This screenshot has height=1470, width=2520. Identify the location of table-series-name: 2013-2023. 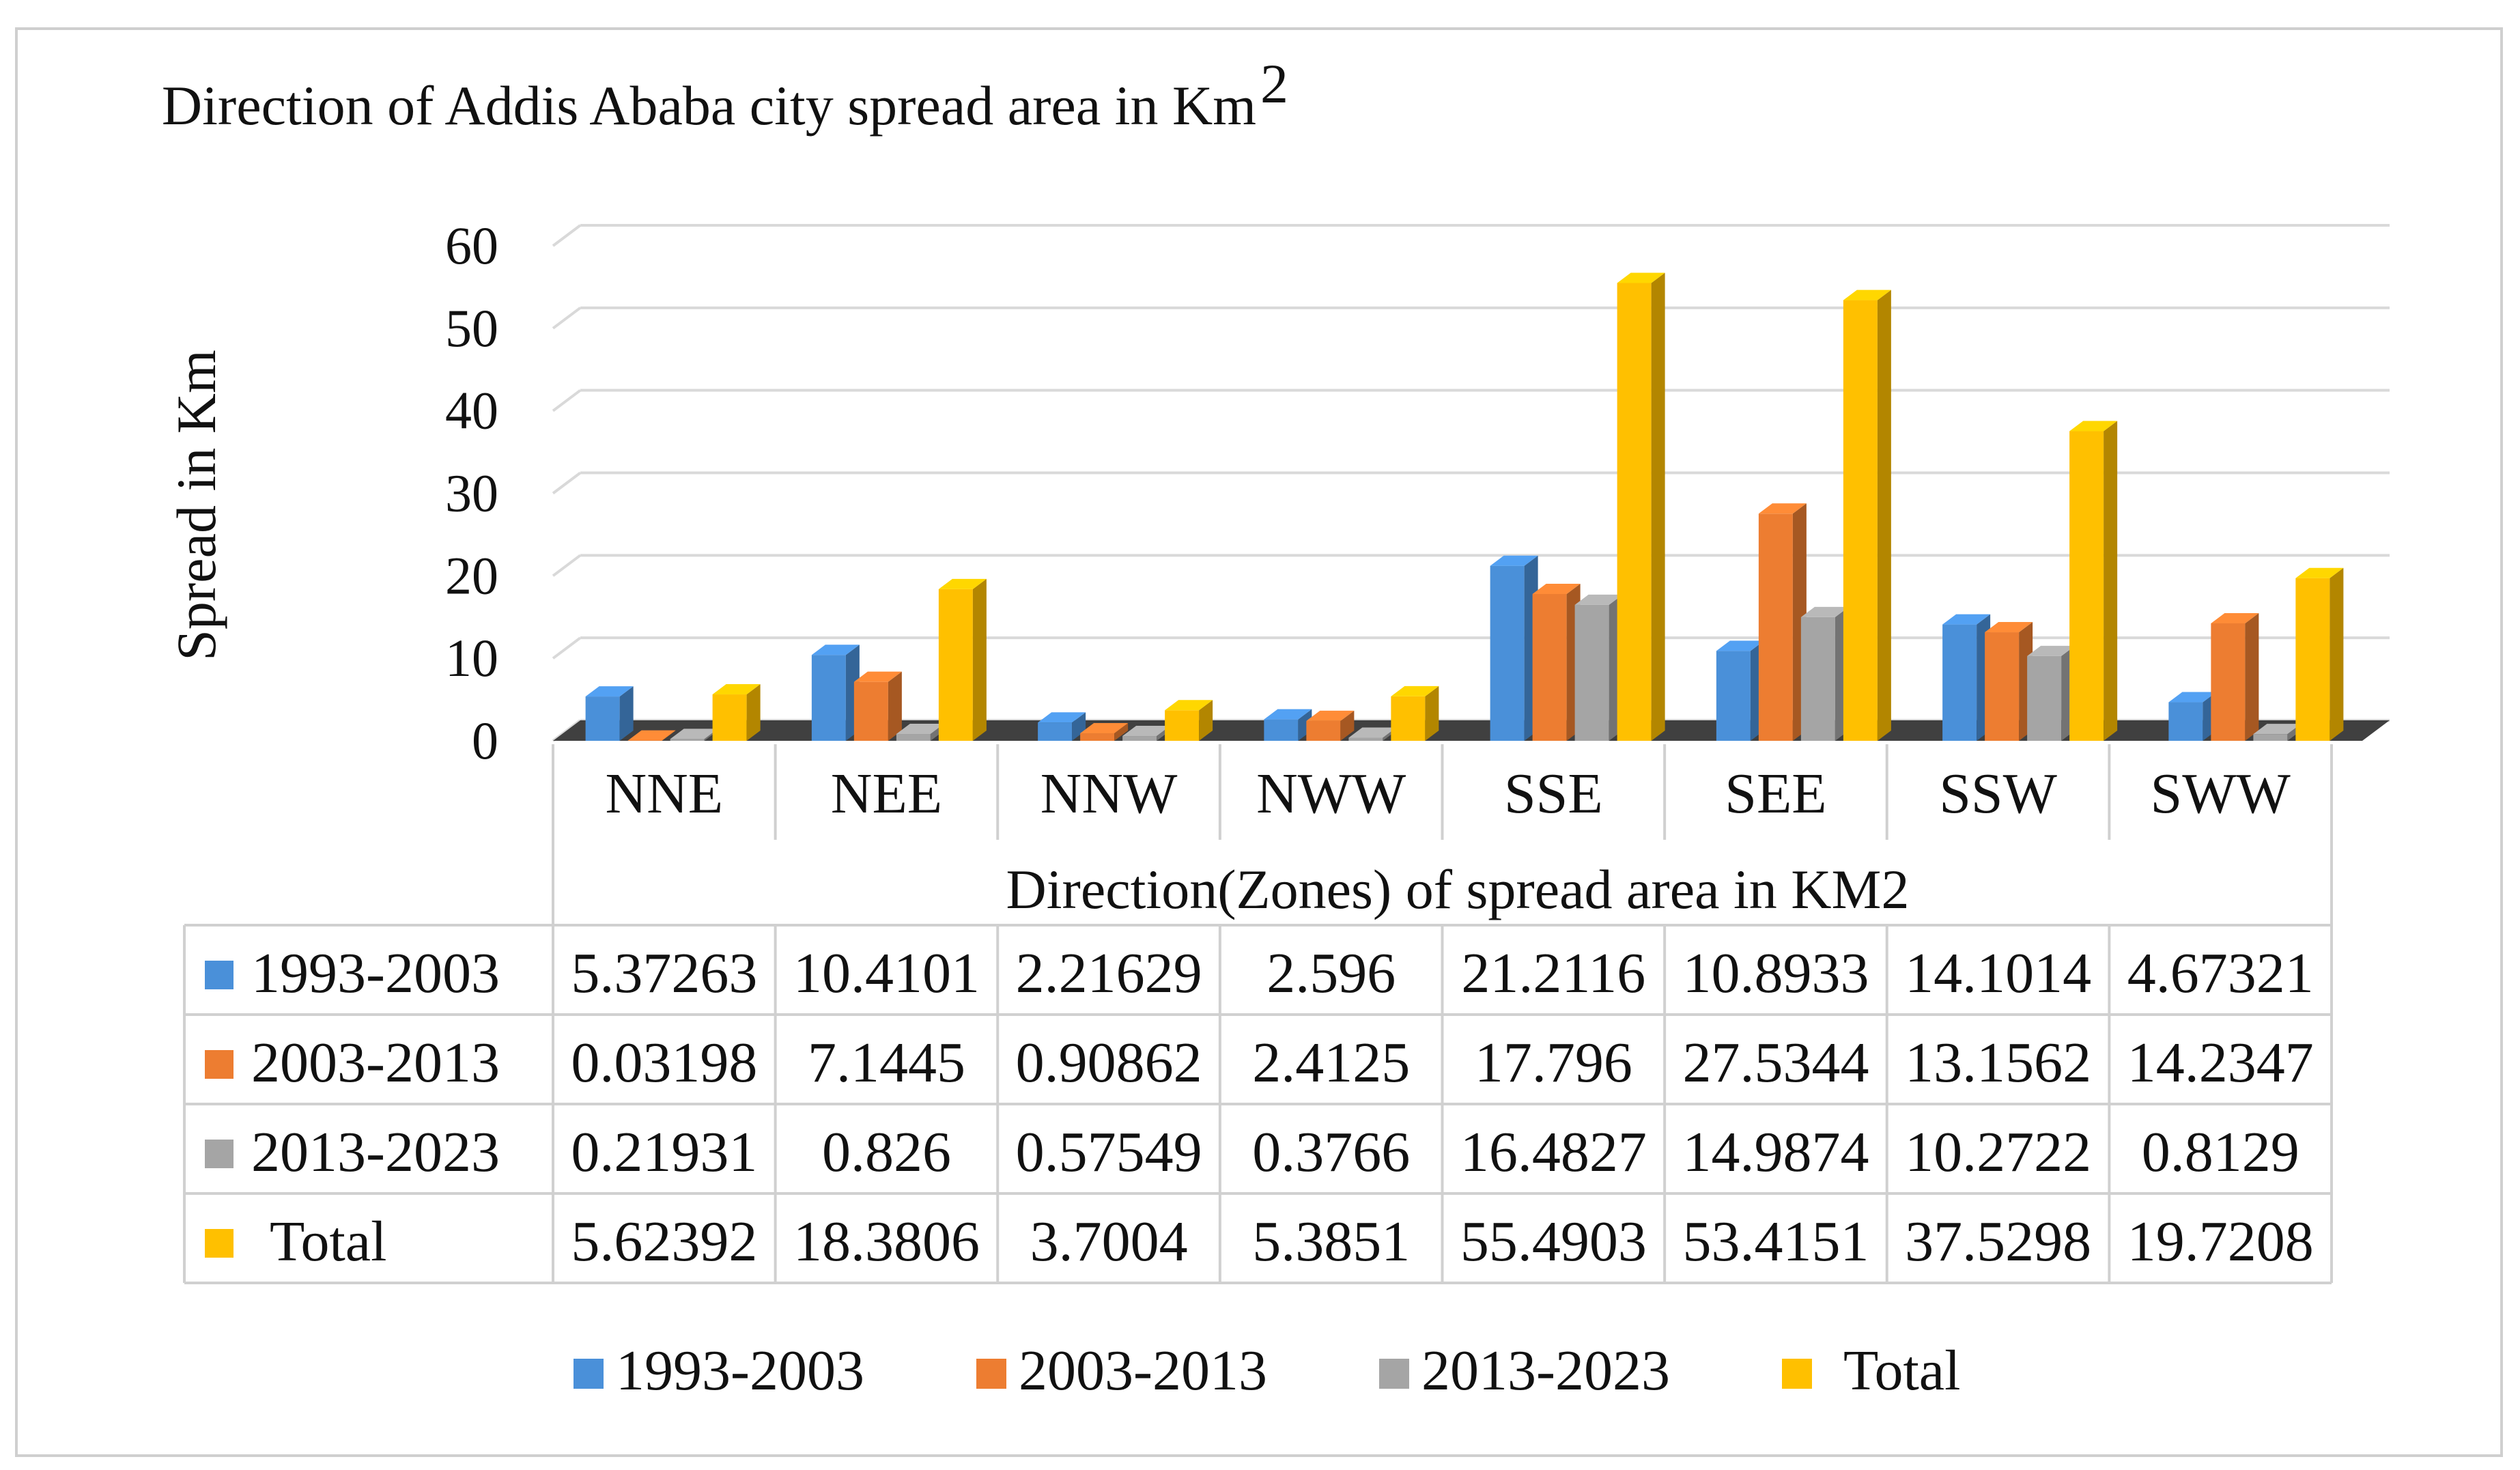
(375, 1152).